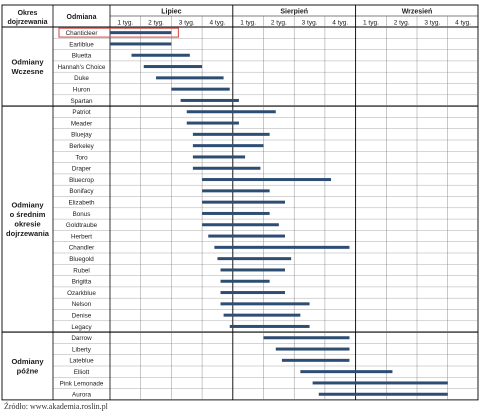  Describe the element at coordinates (81, 270) in the screenshot. I see `variety-label: Rubel` at that location.